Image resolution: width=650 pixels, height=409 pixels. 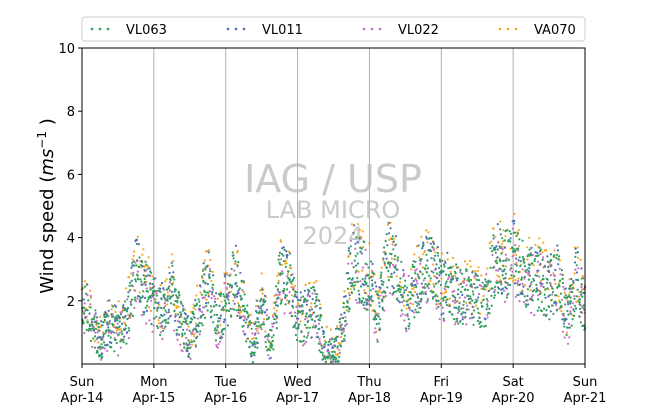 What do you see at coordinates (47, 162) in the screenshot?
I see `y-axis-unit-base: ms` at bounding box center [47, 162].